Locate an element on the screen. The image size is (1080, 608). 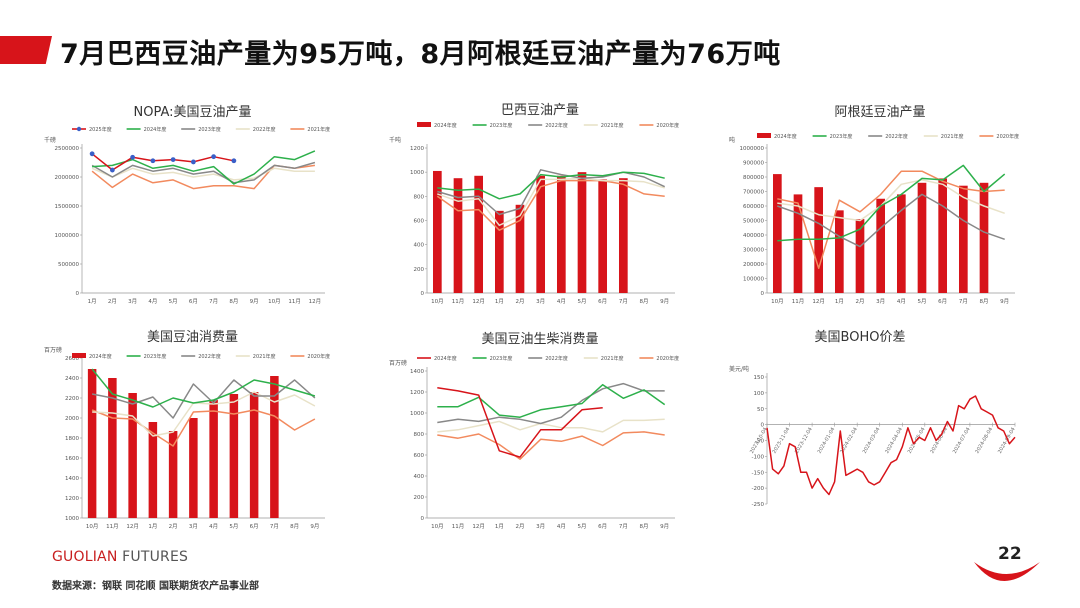
y-tick-label: 800000 is located at coordinates (753, 178).